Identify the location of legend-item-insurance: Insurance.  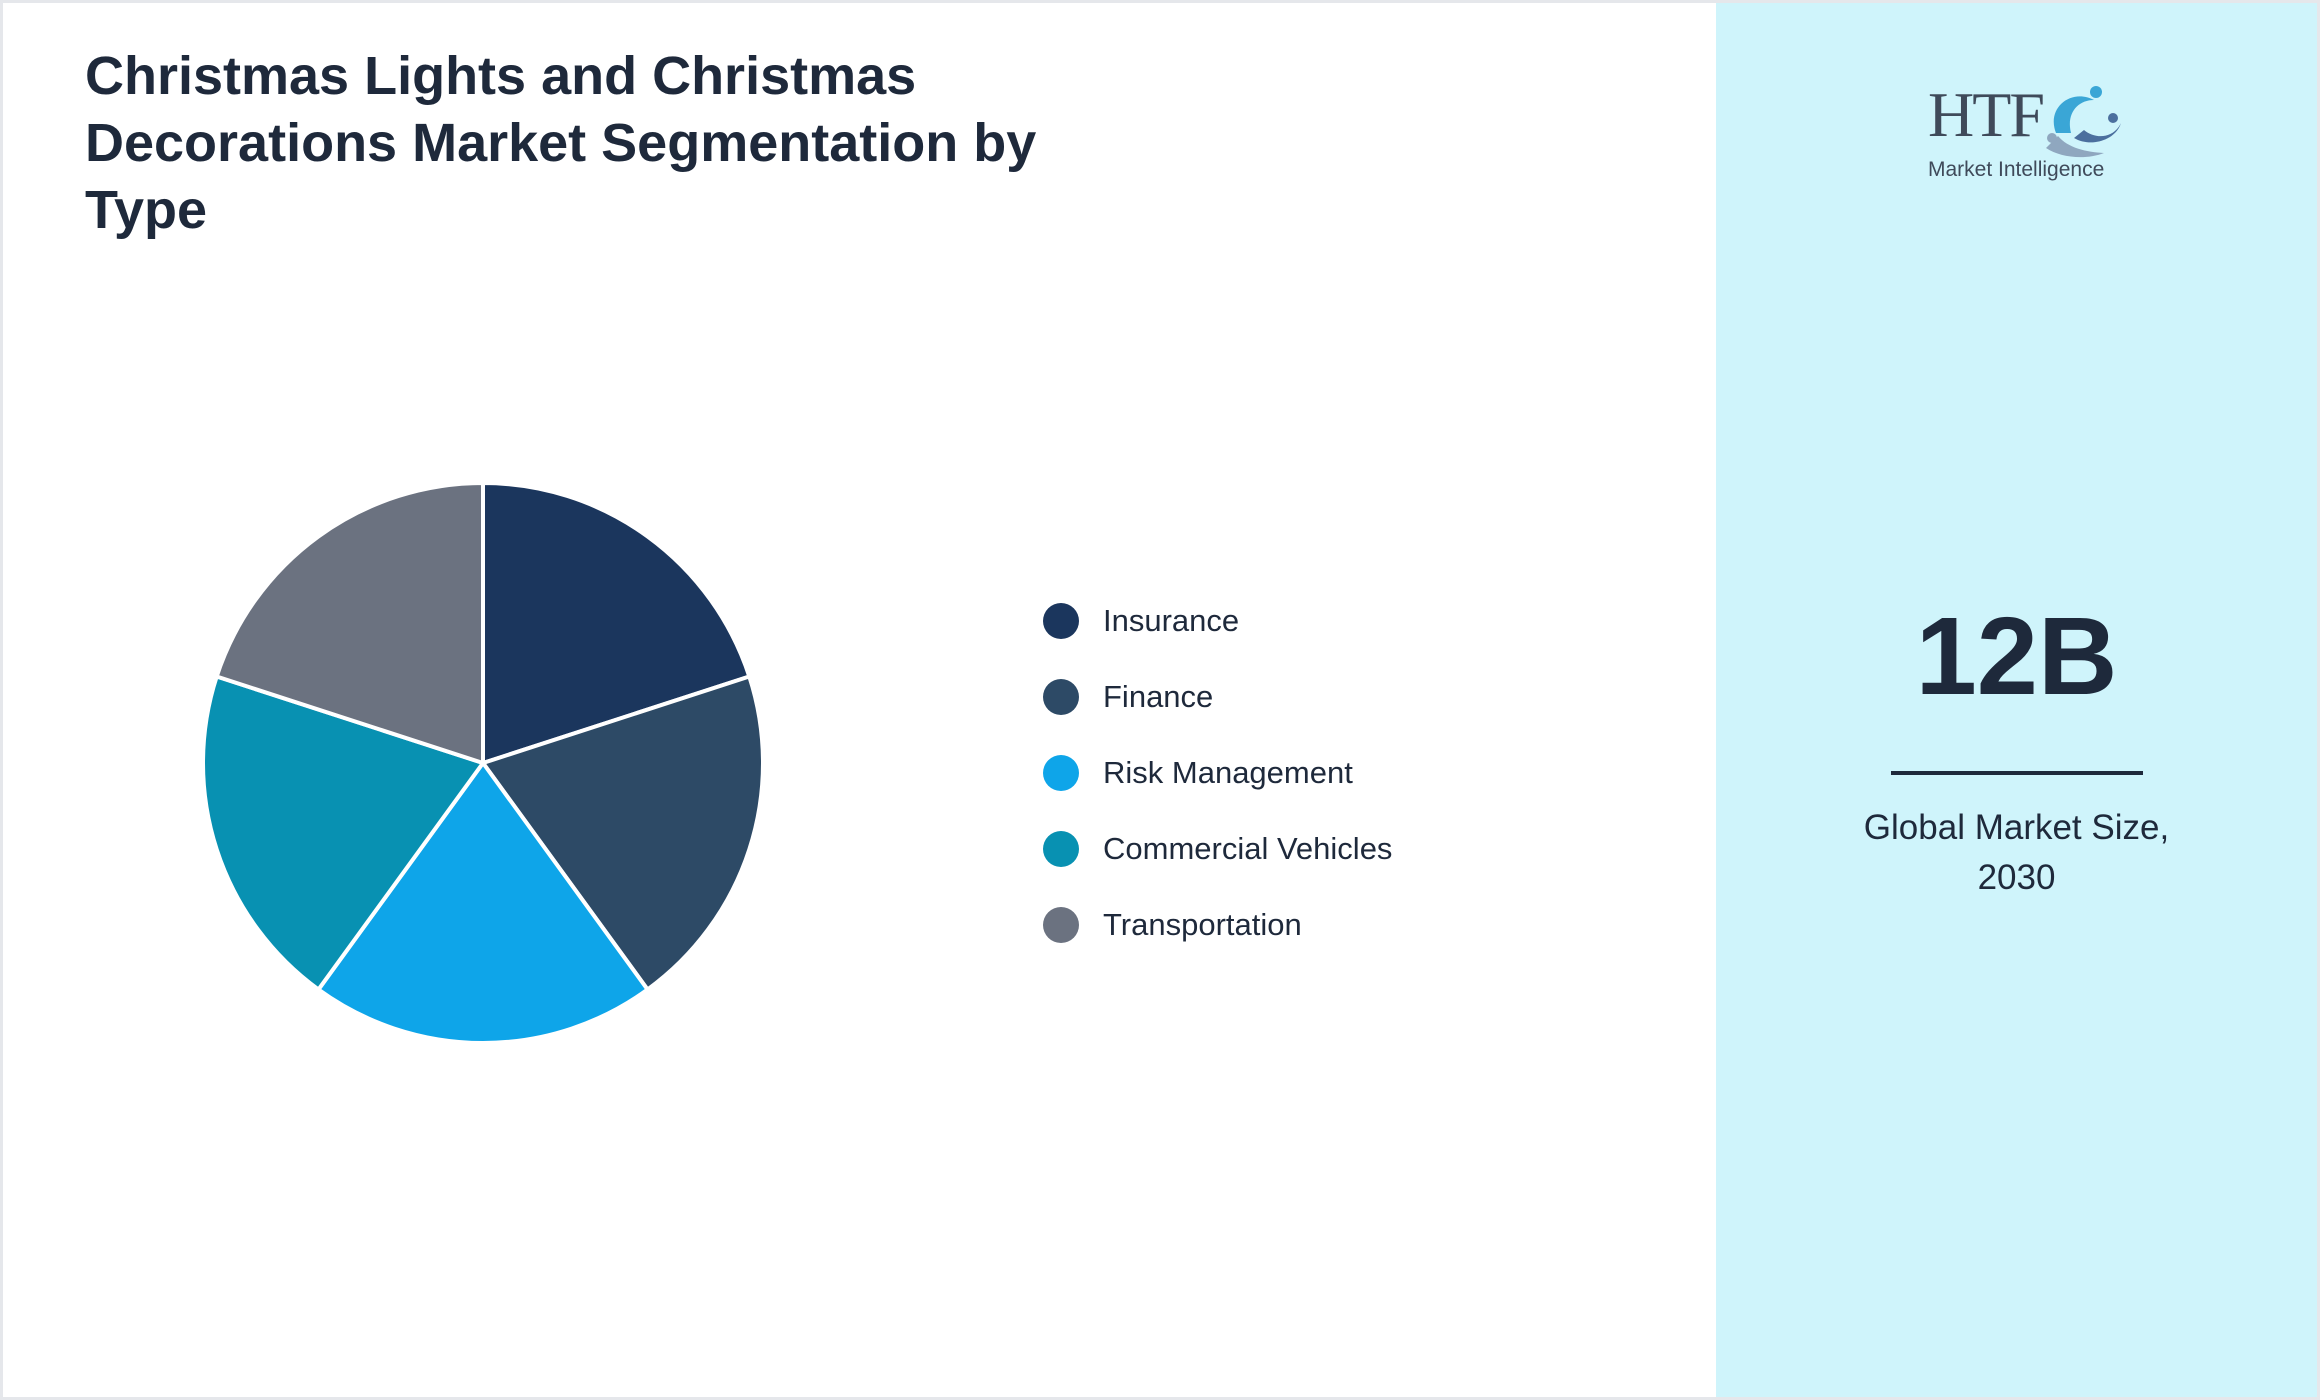
(1217, 621).